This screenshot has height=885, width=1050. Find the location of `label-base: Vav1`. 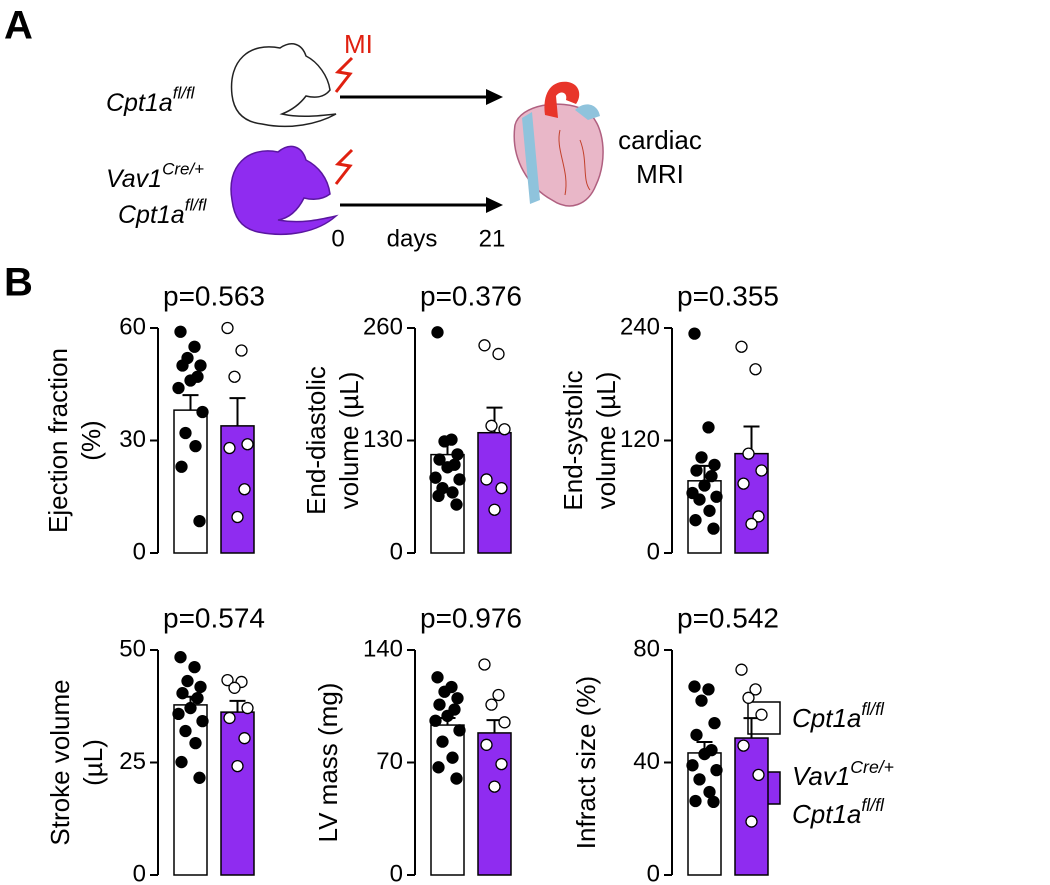

label-base: Vav1 is located at coordinates (134, 179).